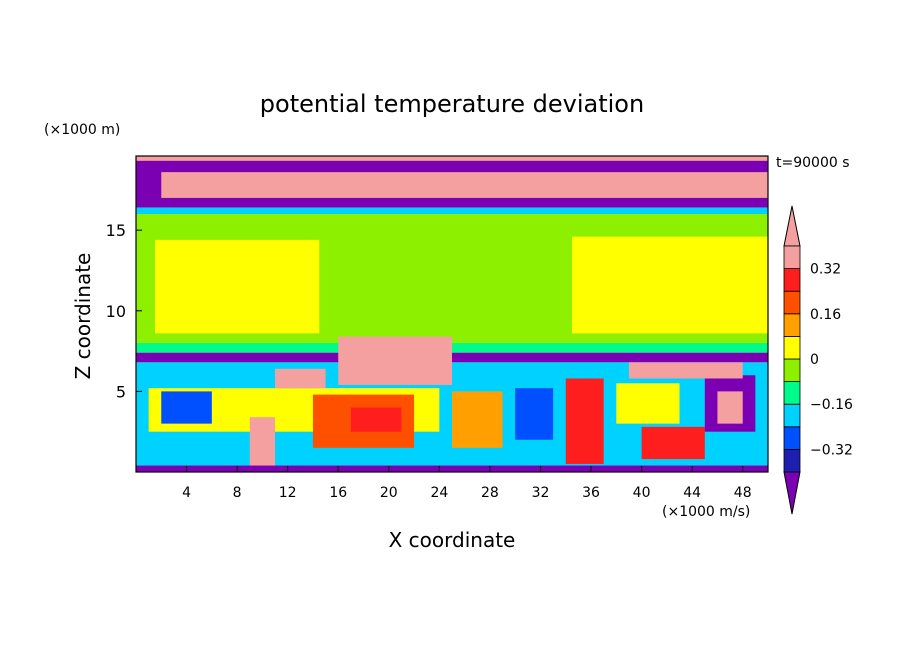 This screenshot has width=904, height=654. Describe the element at coordinates (452, 104) in the screenshot. I see `chart-title: potential temperature deviation` at that location.